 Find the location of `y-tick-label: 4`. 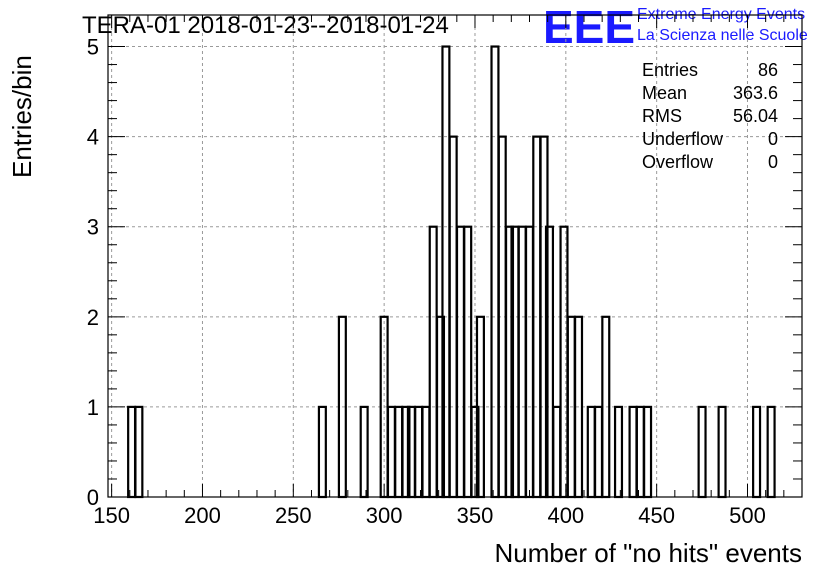

y-tick-label: 4 is located at coordinates (93, 137).